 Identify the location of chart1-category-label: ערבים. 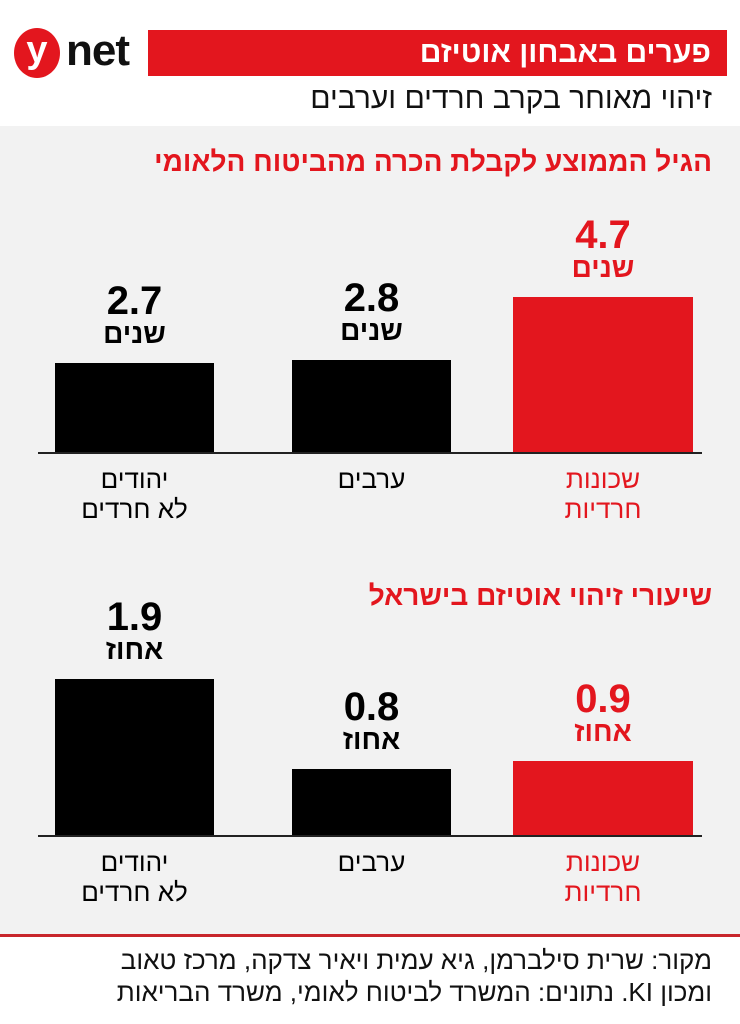
(371, 479).